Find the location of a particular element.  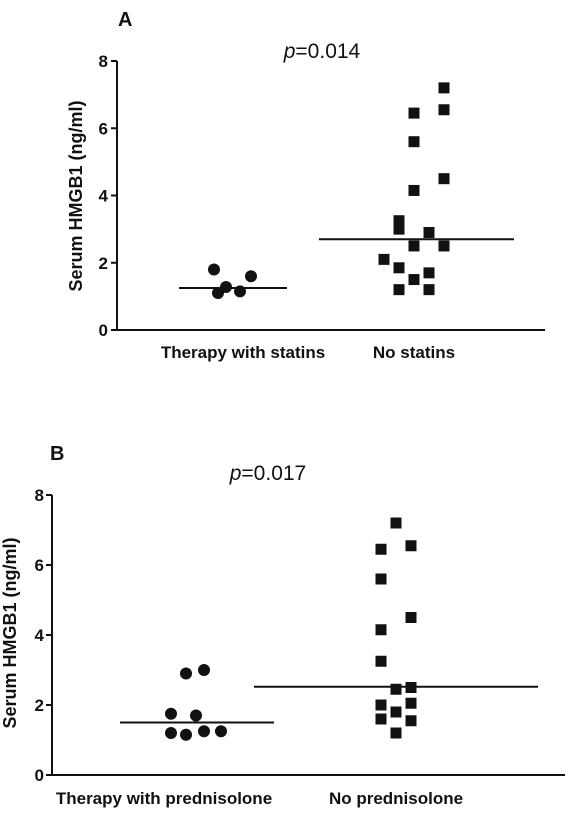

panel-a-y-tick-label-1: 2 is located at coordinates (103, 263).